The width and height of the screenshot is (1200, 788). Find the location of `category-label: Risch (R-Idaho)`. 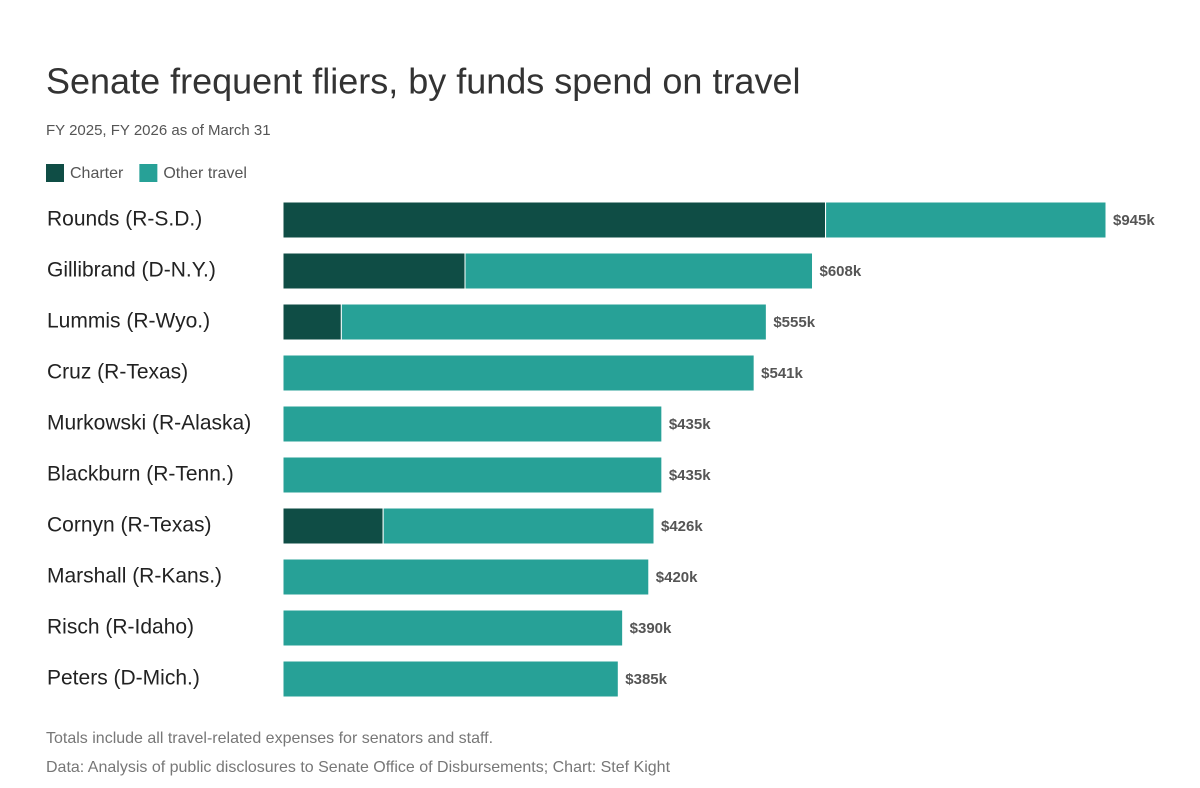

category-label: Risch (R-Idaho) is located at coordinates (120, 627).